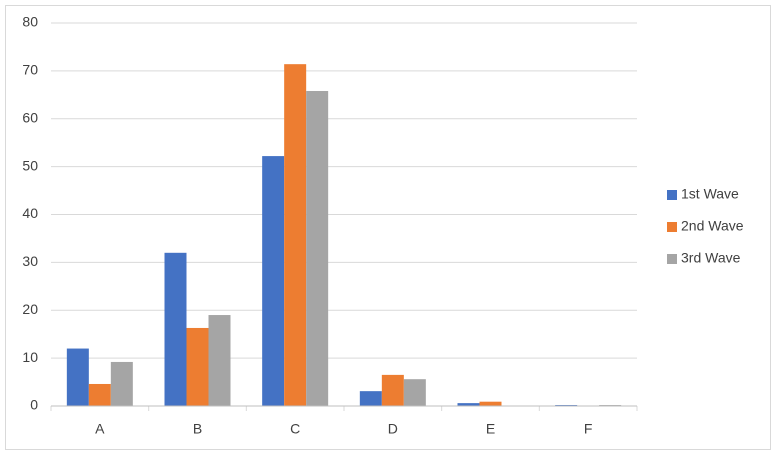  What do you see at coordinates (30, 165) in the screenshot?
I see `y-tick-label: 50` at bounding box center [30, 165].